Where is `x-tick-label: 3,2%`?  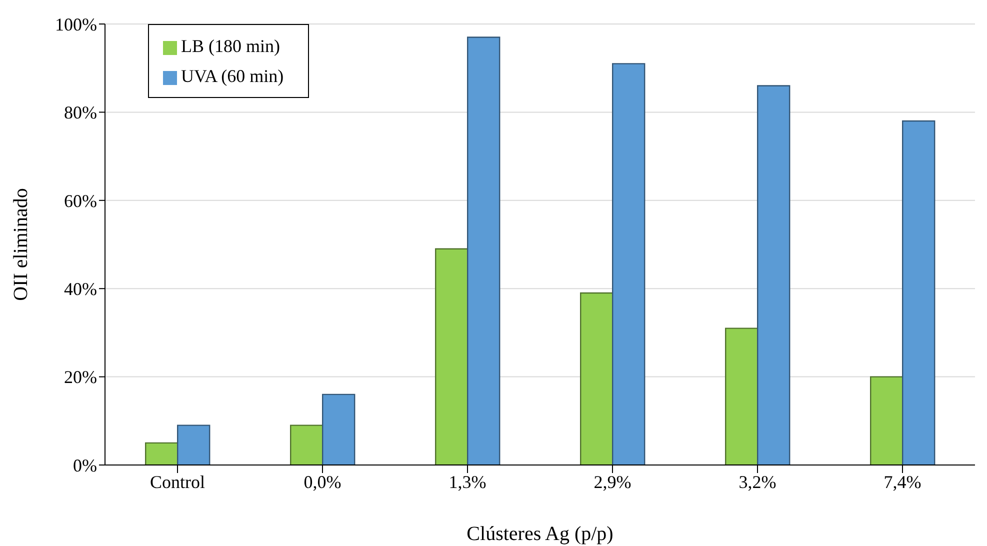 x-tick-label: 3,2% is located at coordinates (757, 482).